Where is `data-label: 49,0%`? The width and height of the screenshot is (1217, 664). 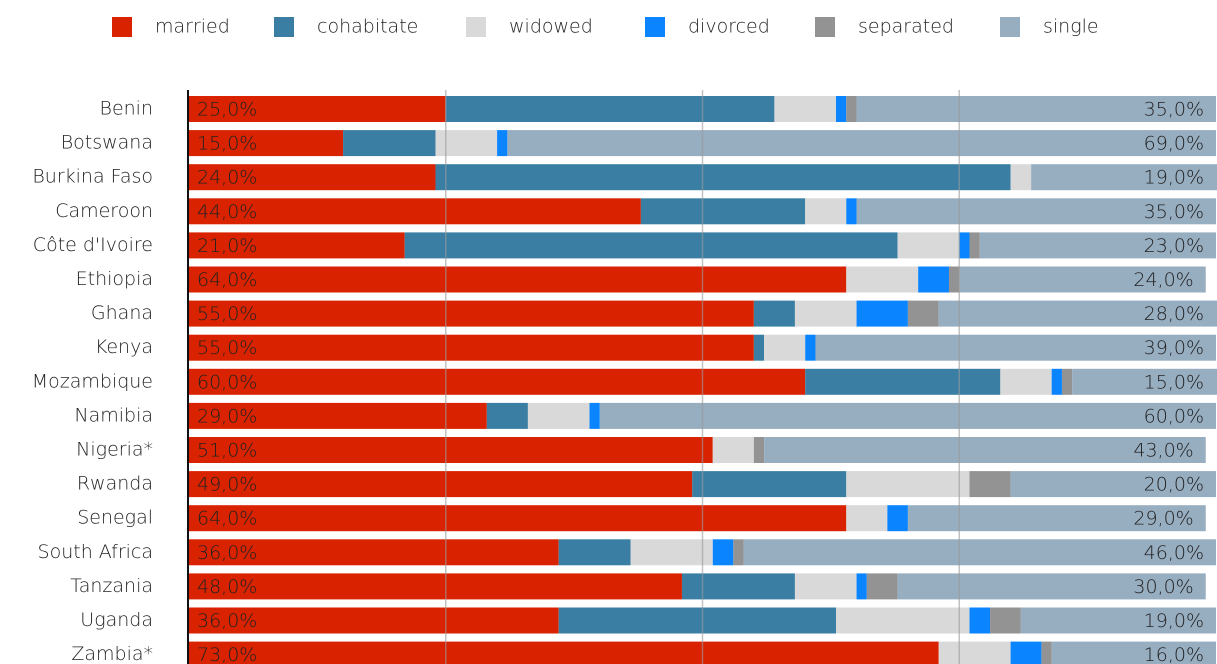
data-label: 49,0% is located at coordinates (227, 485).